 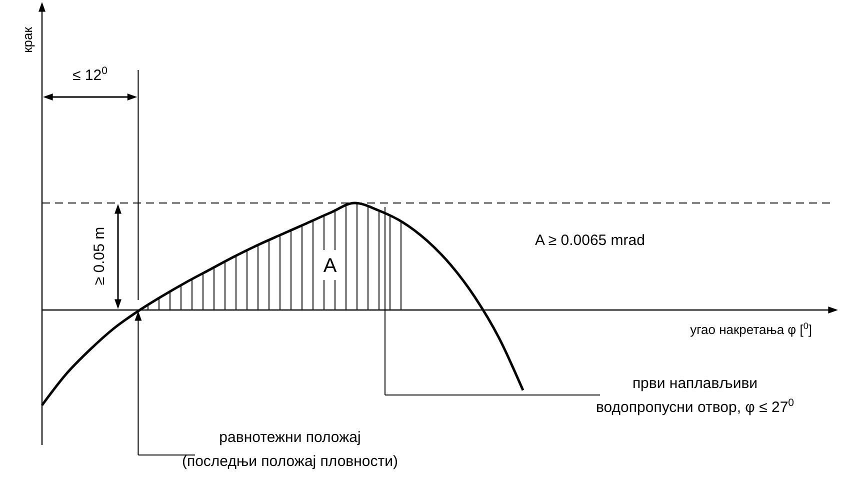 I want to click on text: крак, so click(x=27, y=39).